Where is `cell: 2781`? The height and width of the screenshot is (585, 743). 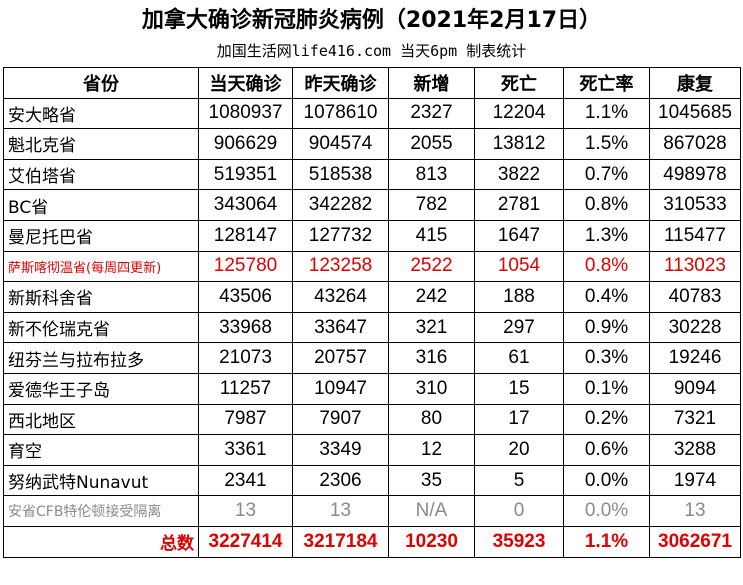 cell: 2781 is located at coordinates (519, 205).